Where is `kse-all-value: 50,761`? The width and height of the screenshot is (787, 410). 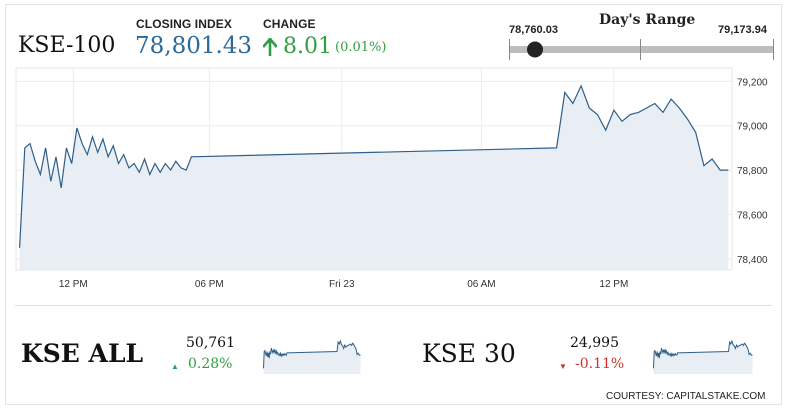
kse-all-value: 50,761 is located at coordinates (210, 343).